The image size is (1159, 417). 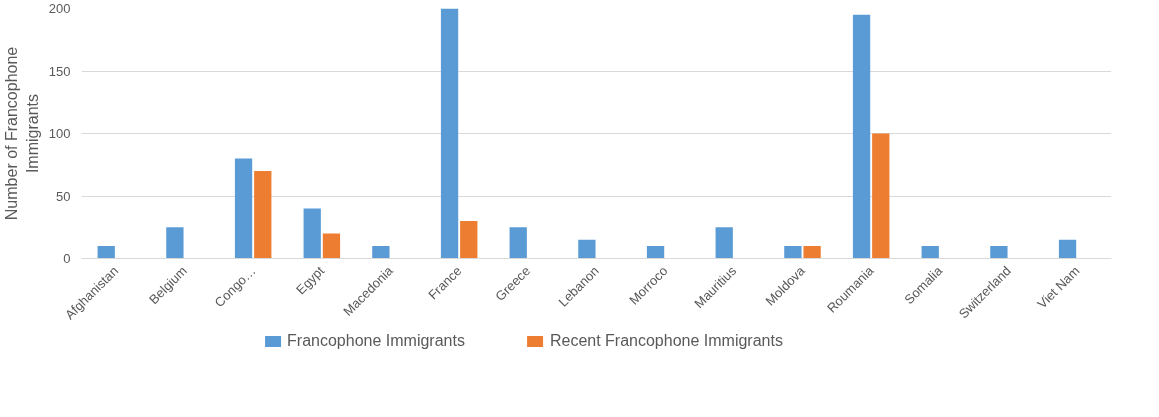 What do you see at coordinates (1058, 287) in the screenshot?
I see `x-tick-label: Viet Nam` at bounding box center [1058, 287].